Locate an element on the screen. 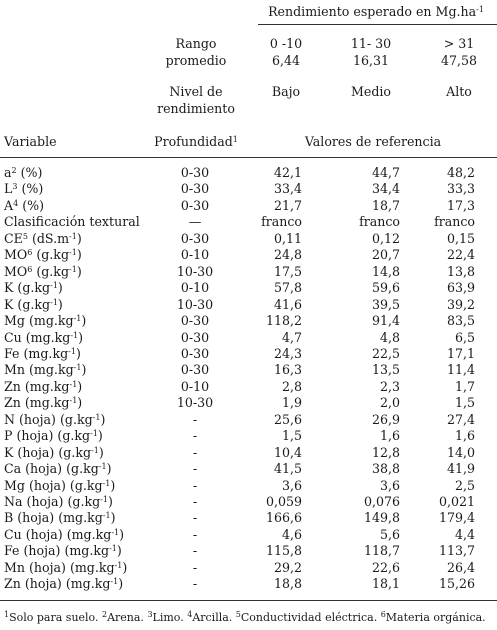  row-variable: Cu (mg.kg-1) is located at coordinates (44, 337).